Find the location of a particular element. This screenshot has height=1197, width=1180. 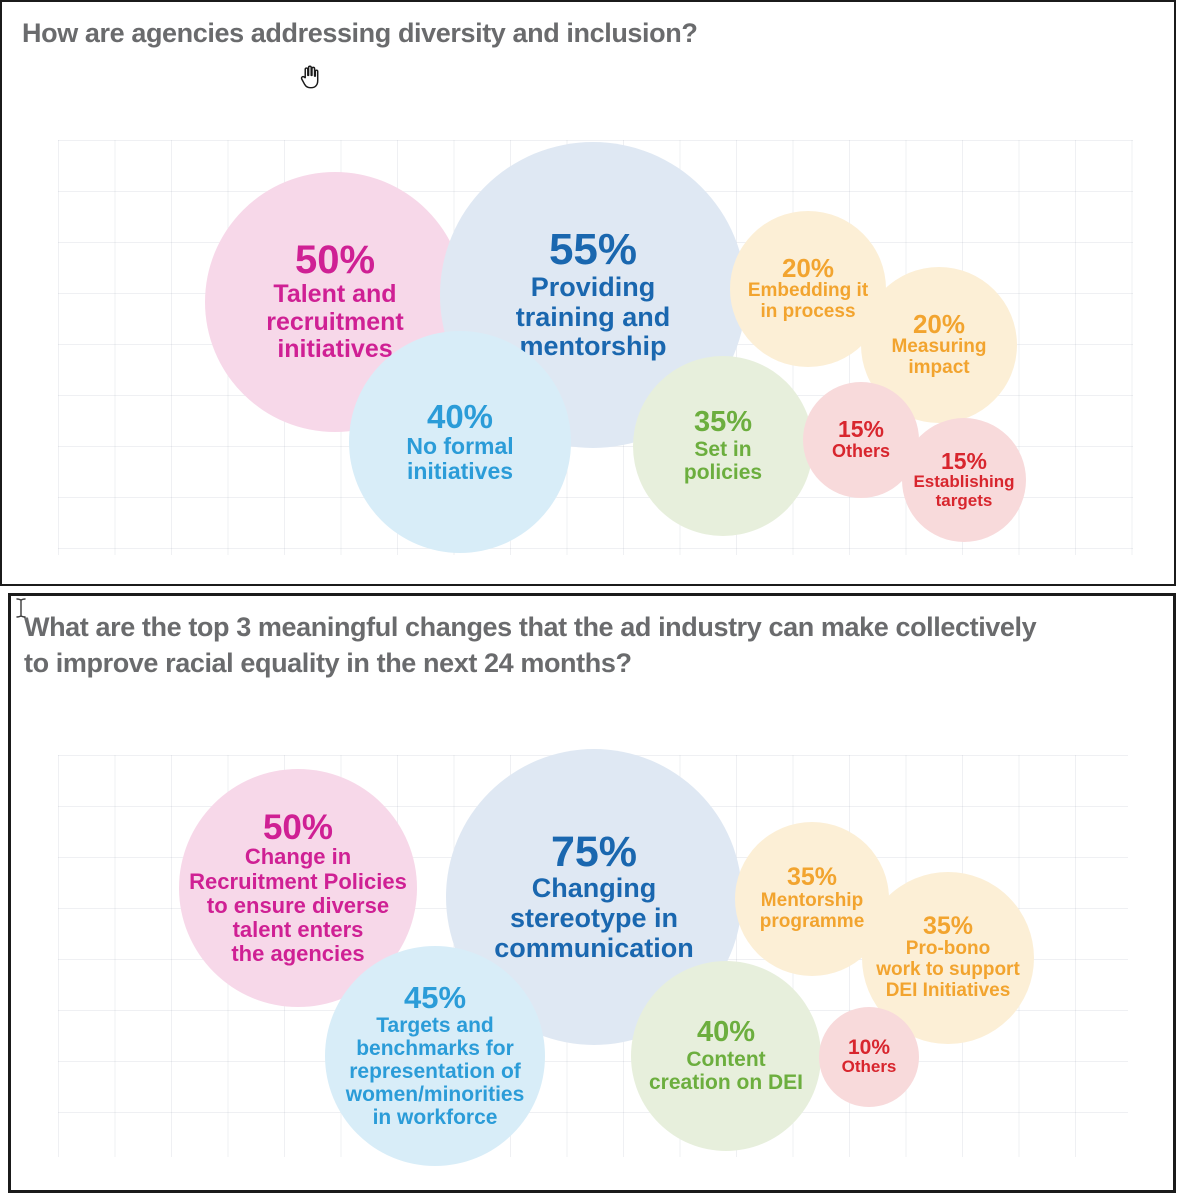

bubble-percent: 55% is located at coordinates (593, 250).